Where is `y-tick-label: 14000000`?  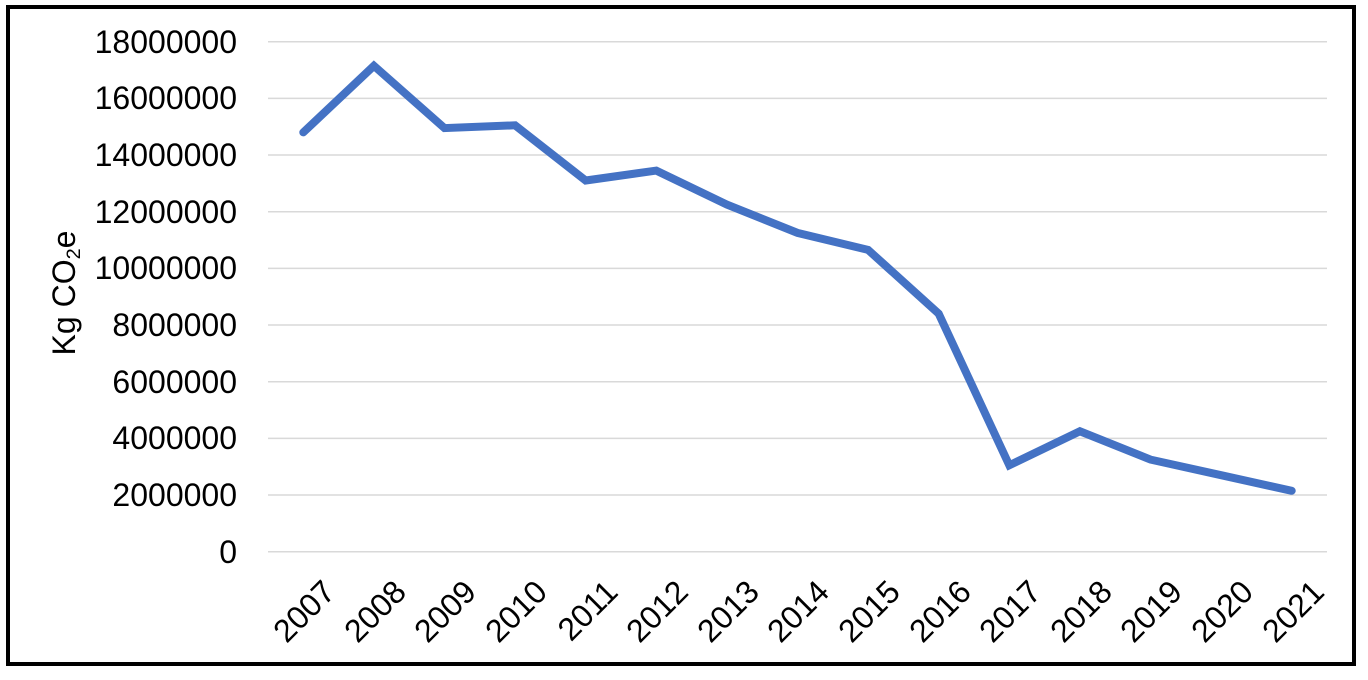
y-tick-label: 14000000 is located at coordinates (165, 155).